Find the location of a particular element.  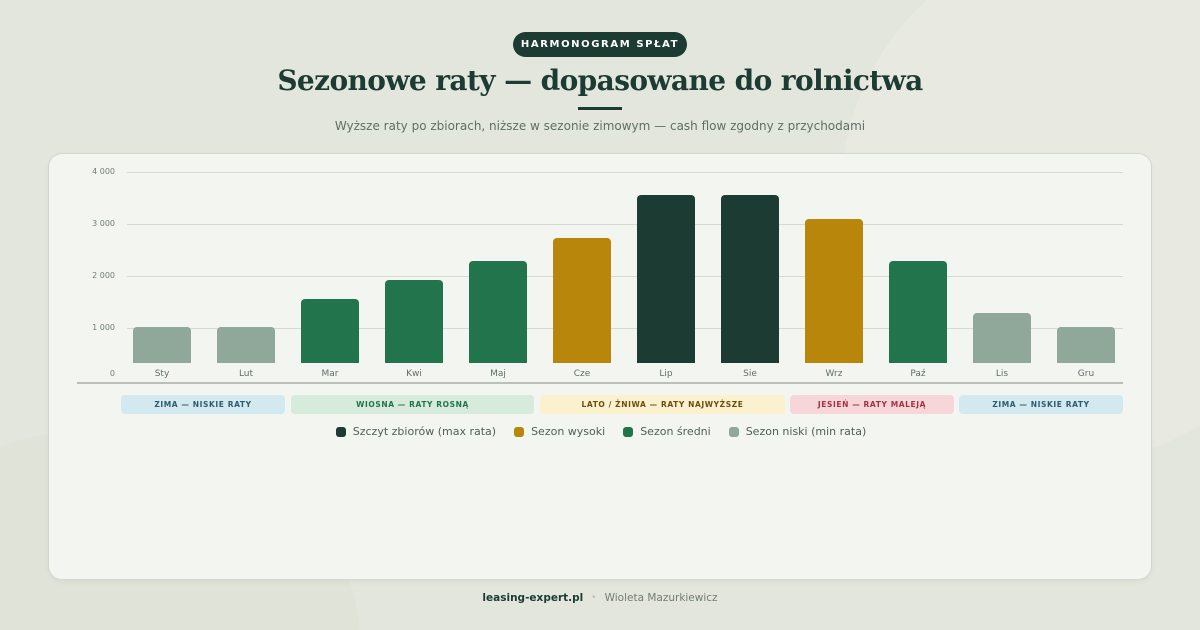

y-tick-label: 0 is located at coordinates (112, 373).